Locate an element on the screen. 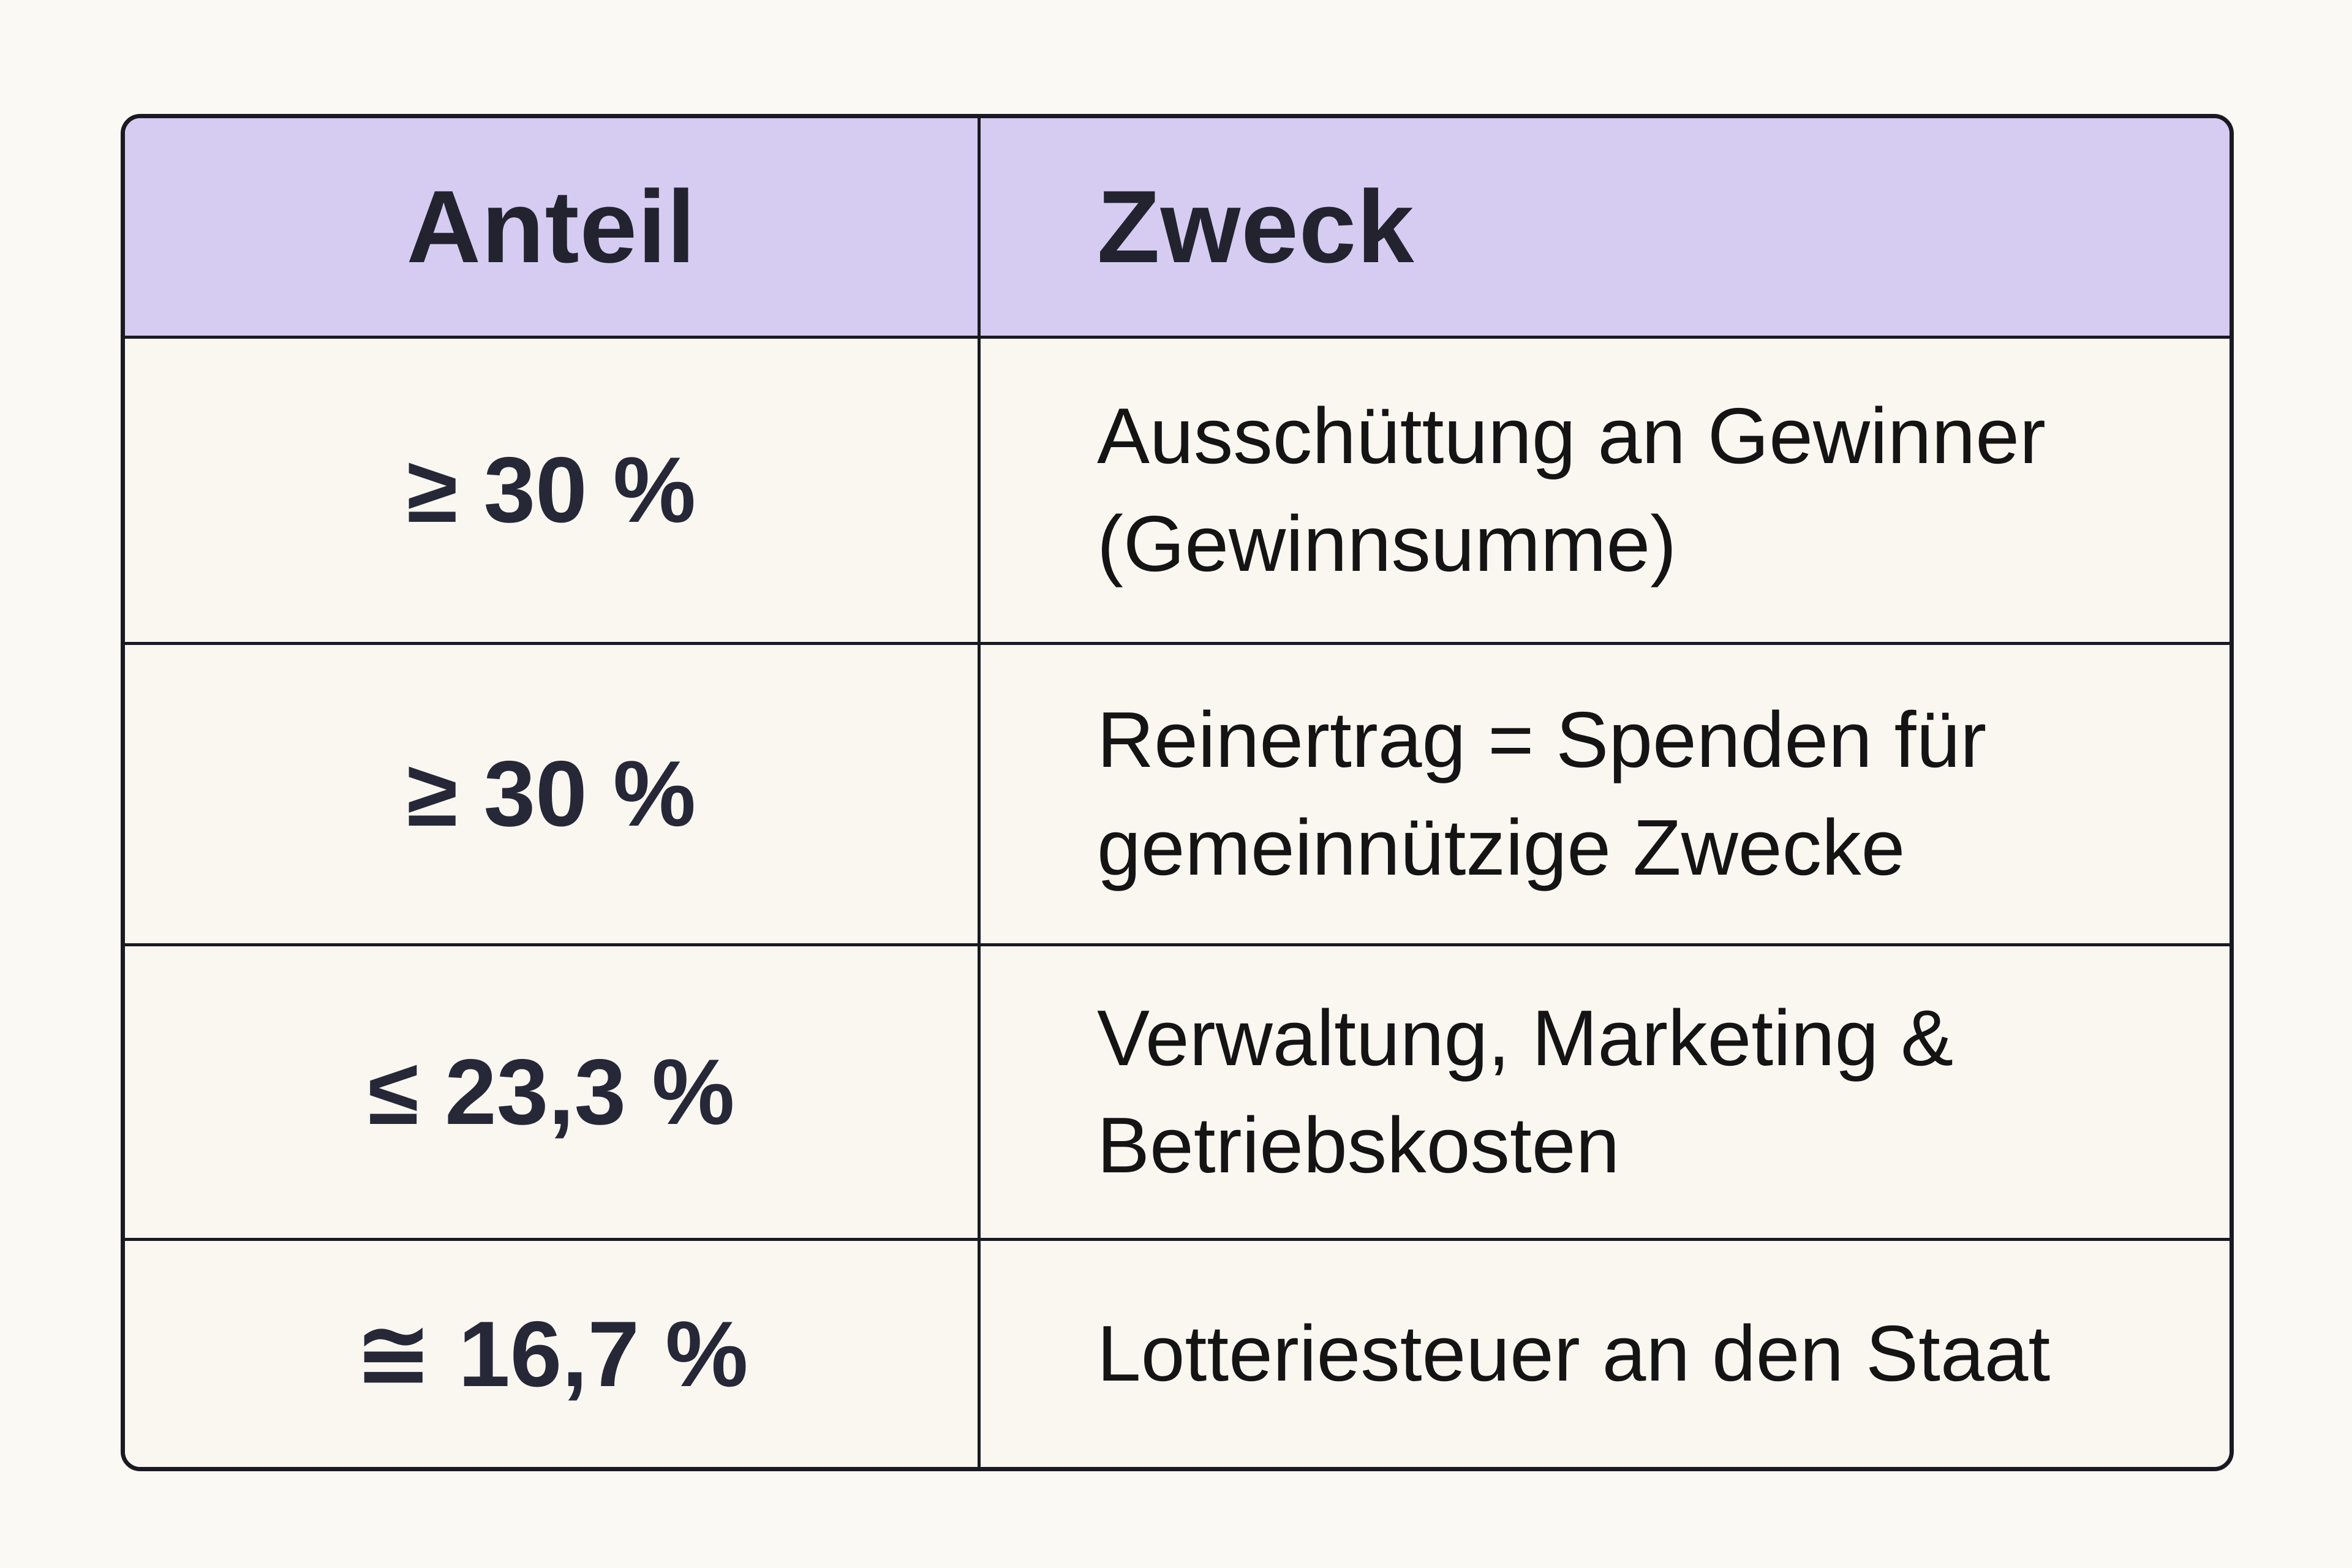 The height and width of the screenshot is (1568, 2352). header-label-anteil: Anteil is located at coordinates (551, 226).